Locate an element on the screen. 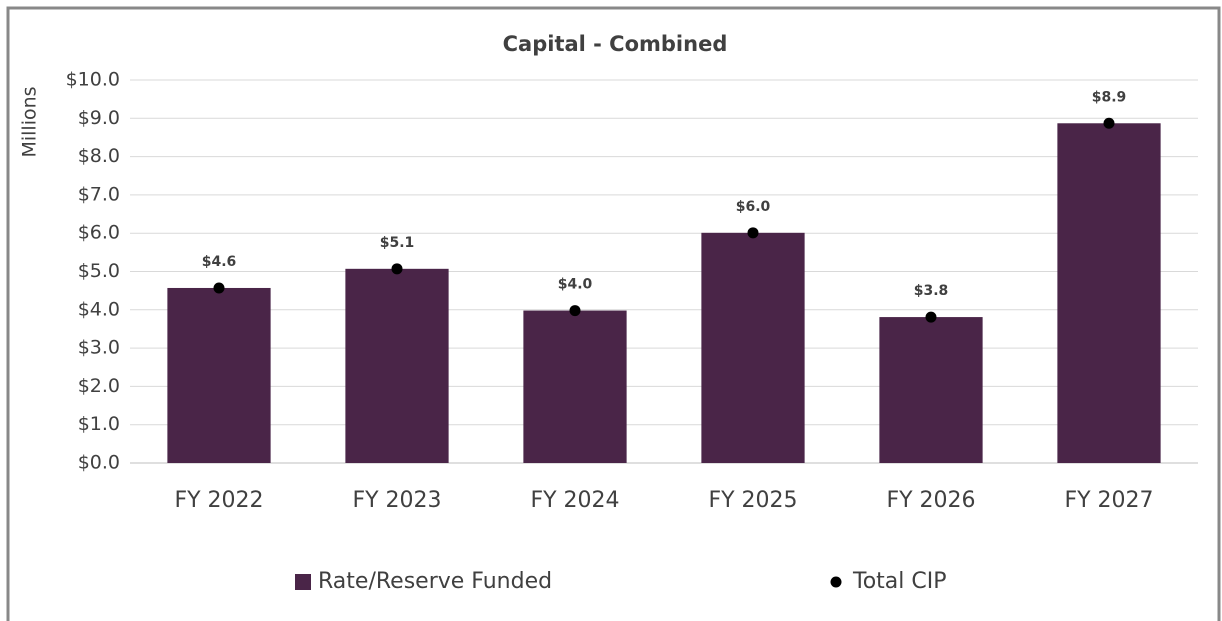  x-tick-label: FY 2022 is located at coordinates (218, 500).